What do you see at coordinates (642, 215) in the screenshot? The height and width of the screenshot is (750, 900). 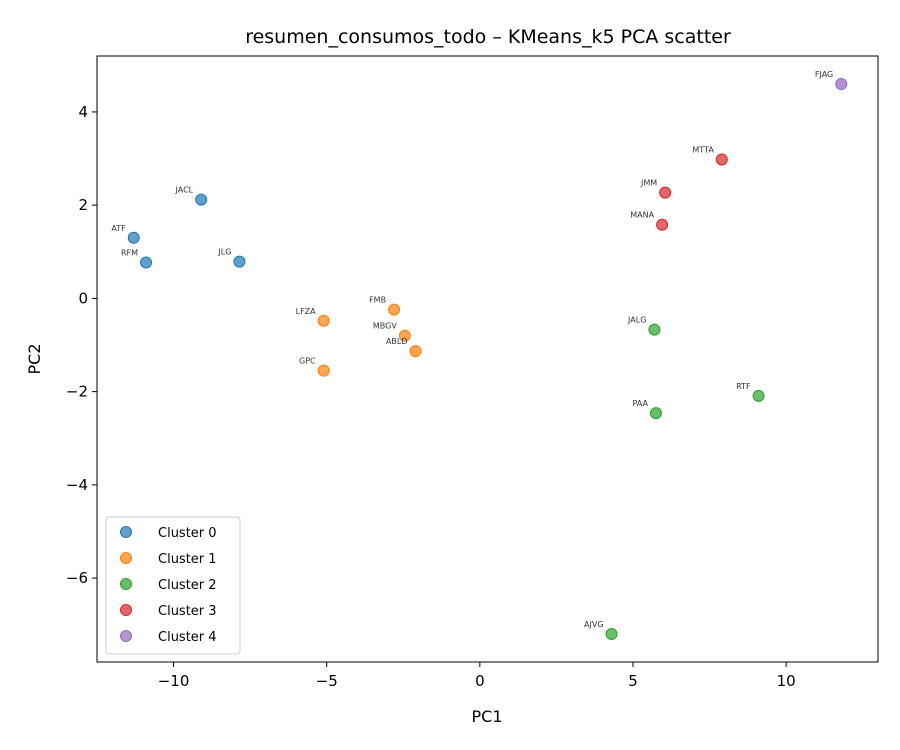 I see `point-label: MANA` at bounding box center [642, 215].